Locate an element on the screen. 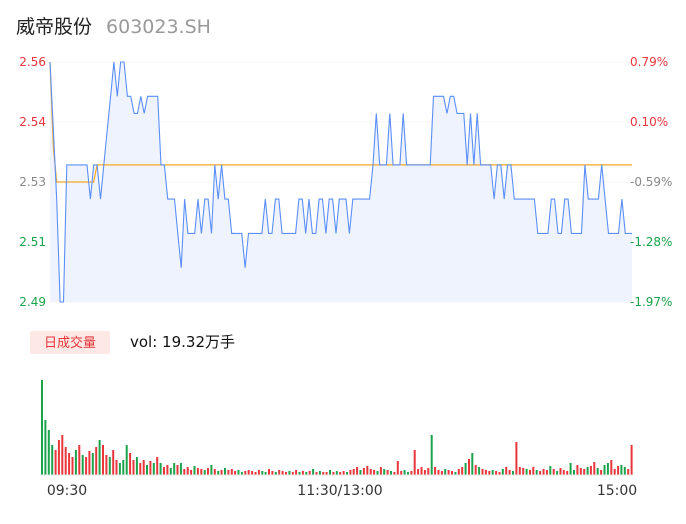 The height and width of the screenshot is (524, 686). volume-total: vol: 19.32万手 is located at coordinates (182, 342).